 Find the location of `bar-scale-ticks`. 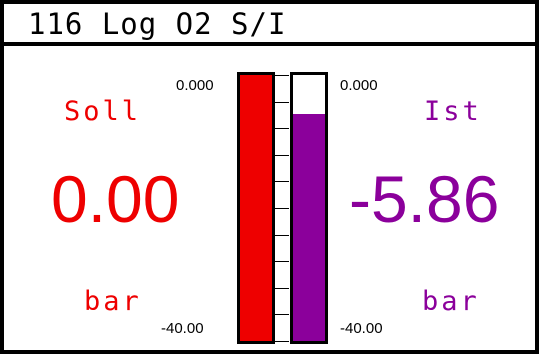

bar-scale-ticks is located at coordinates (282, 208).